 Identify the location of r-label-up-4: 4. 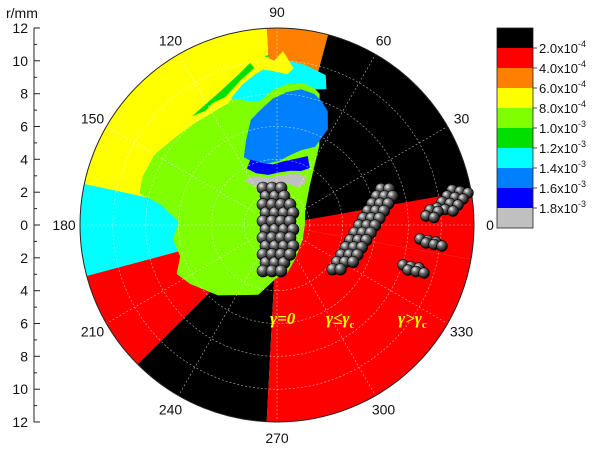
(24, 159).